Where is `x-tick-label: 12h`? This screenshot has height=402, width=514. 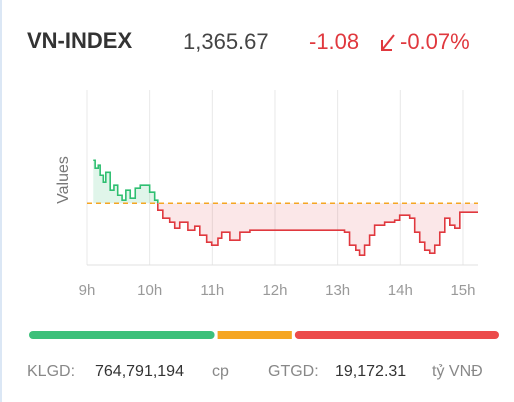 x-tick-label: 12h is located at coordinates (274, 290).